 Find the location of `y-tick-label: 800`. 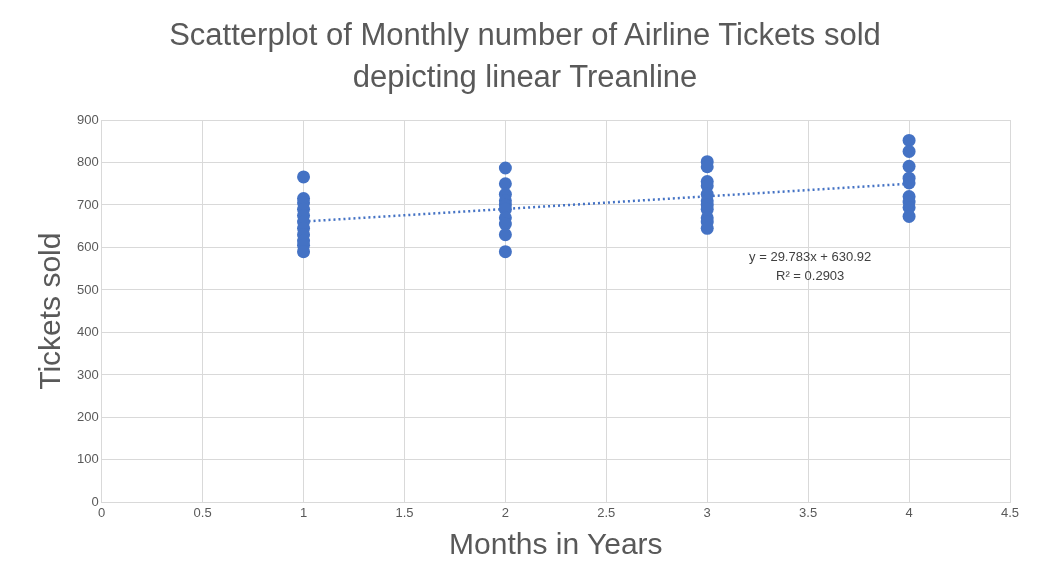

y-tick-label: 800 is located at coordinates (87, 162).